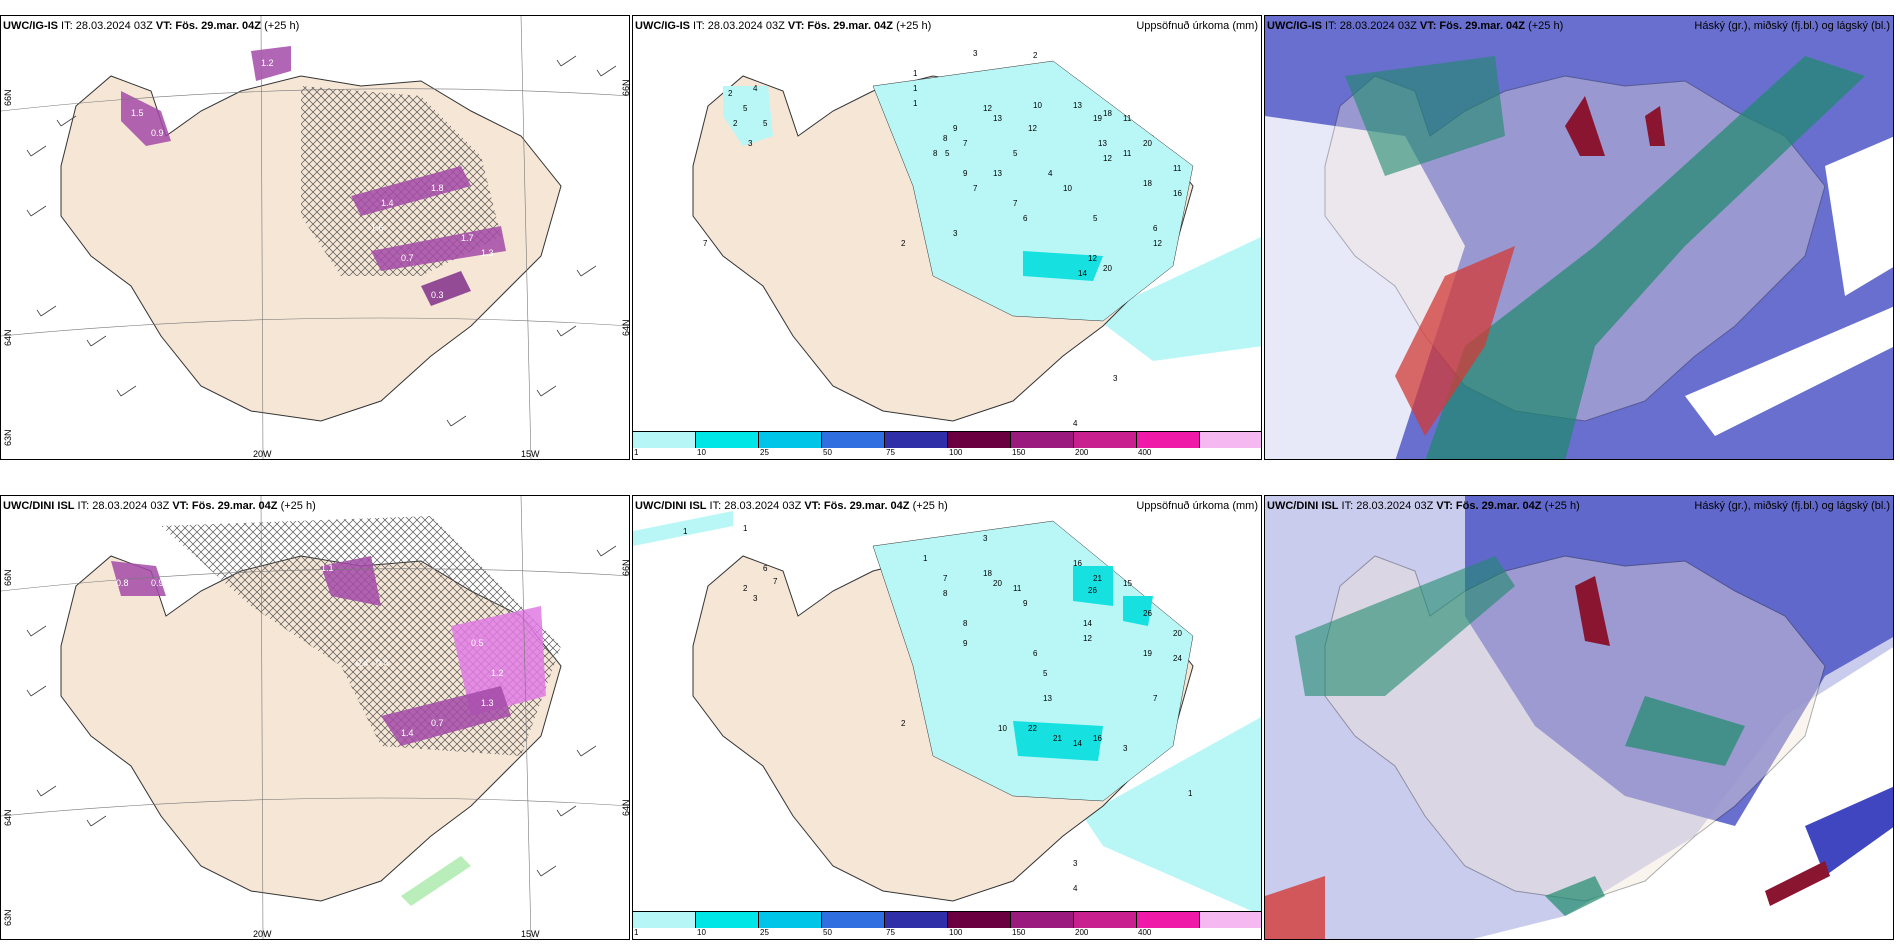  Describe the element at coordinates (487, 253) in the screenshot. I see `value-label: 1.3` at that location.